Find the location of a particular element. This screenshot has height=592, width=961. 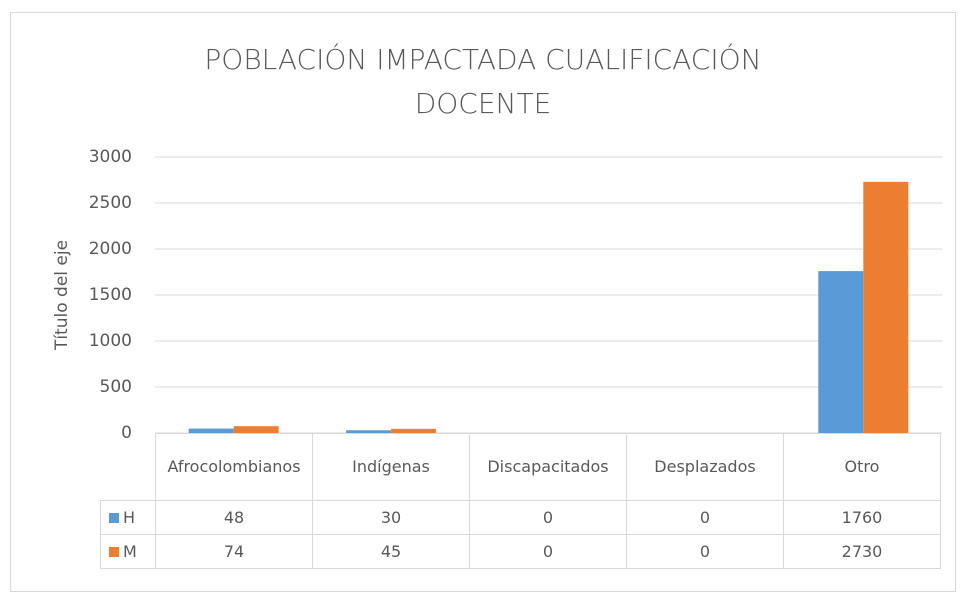

legend-label: H is located at coordinates (129, 517).